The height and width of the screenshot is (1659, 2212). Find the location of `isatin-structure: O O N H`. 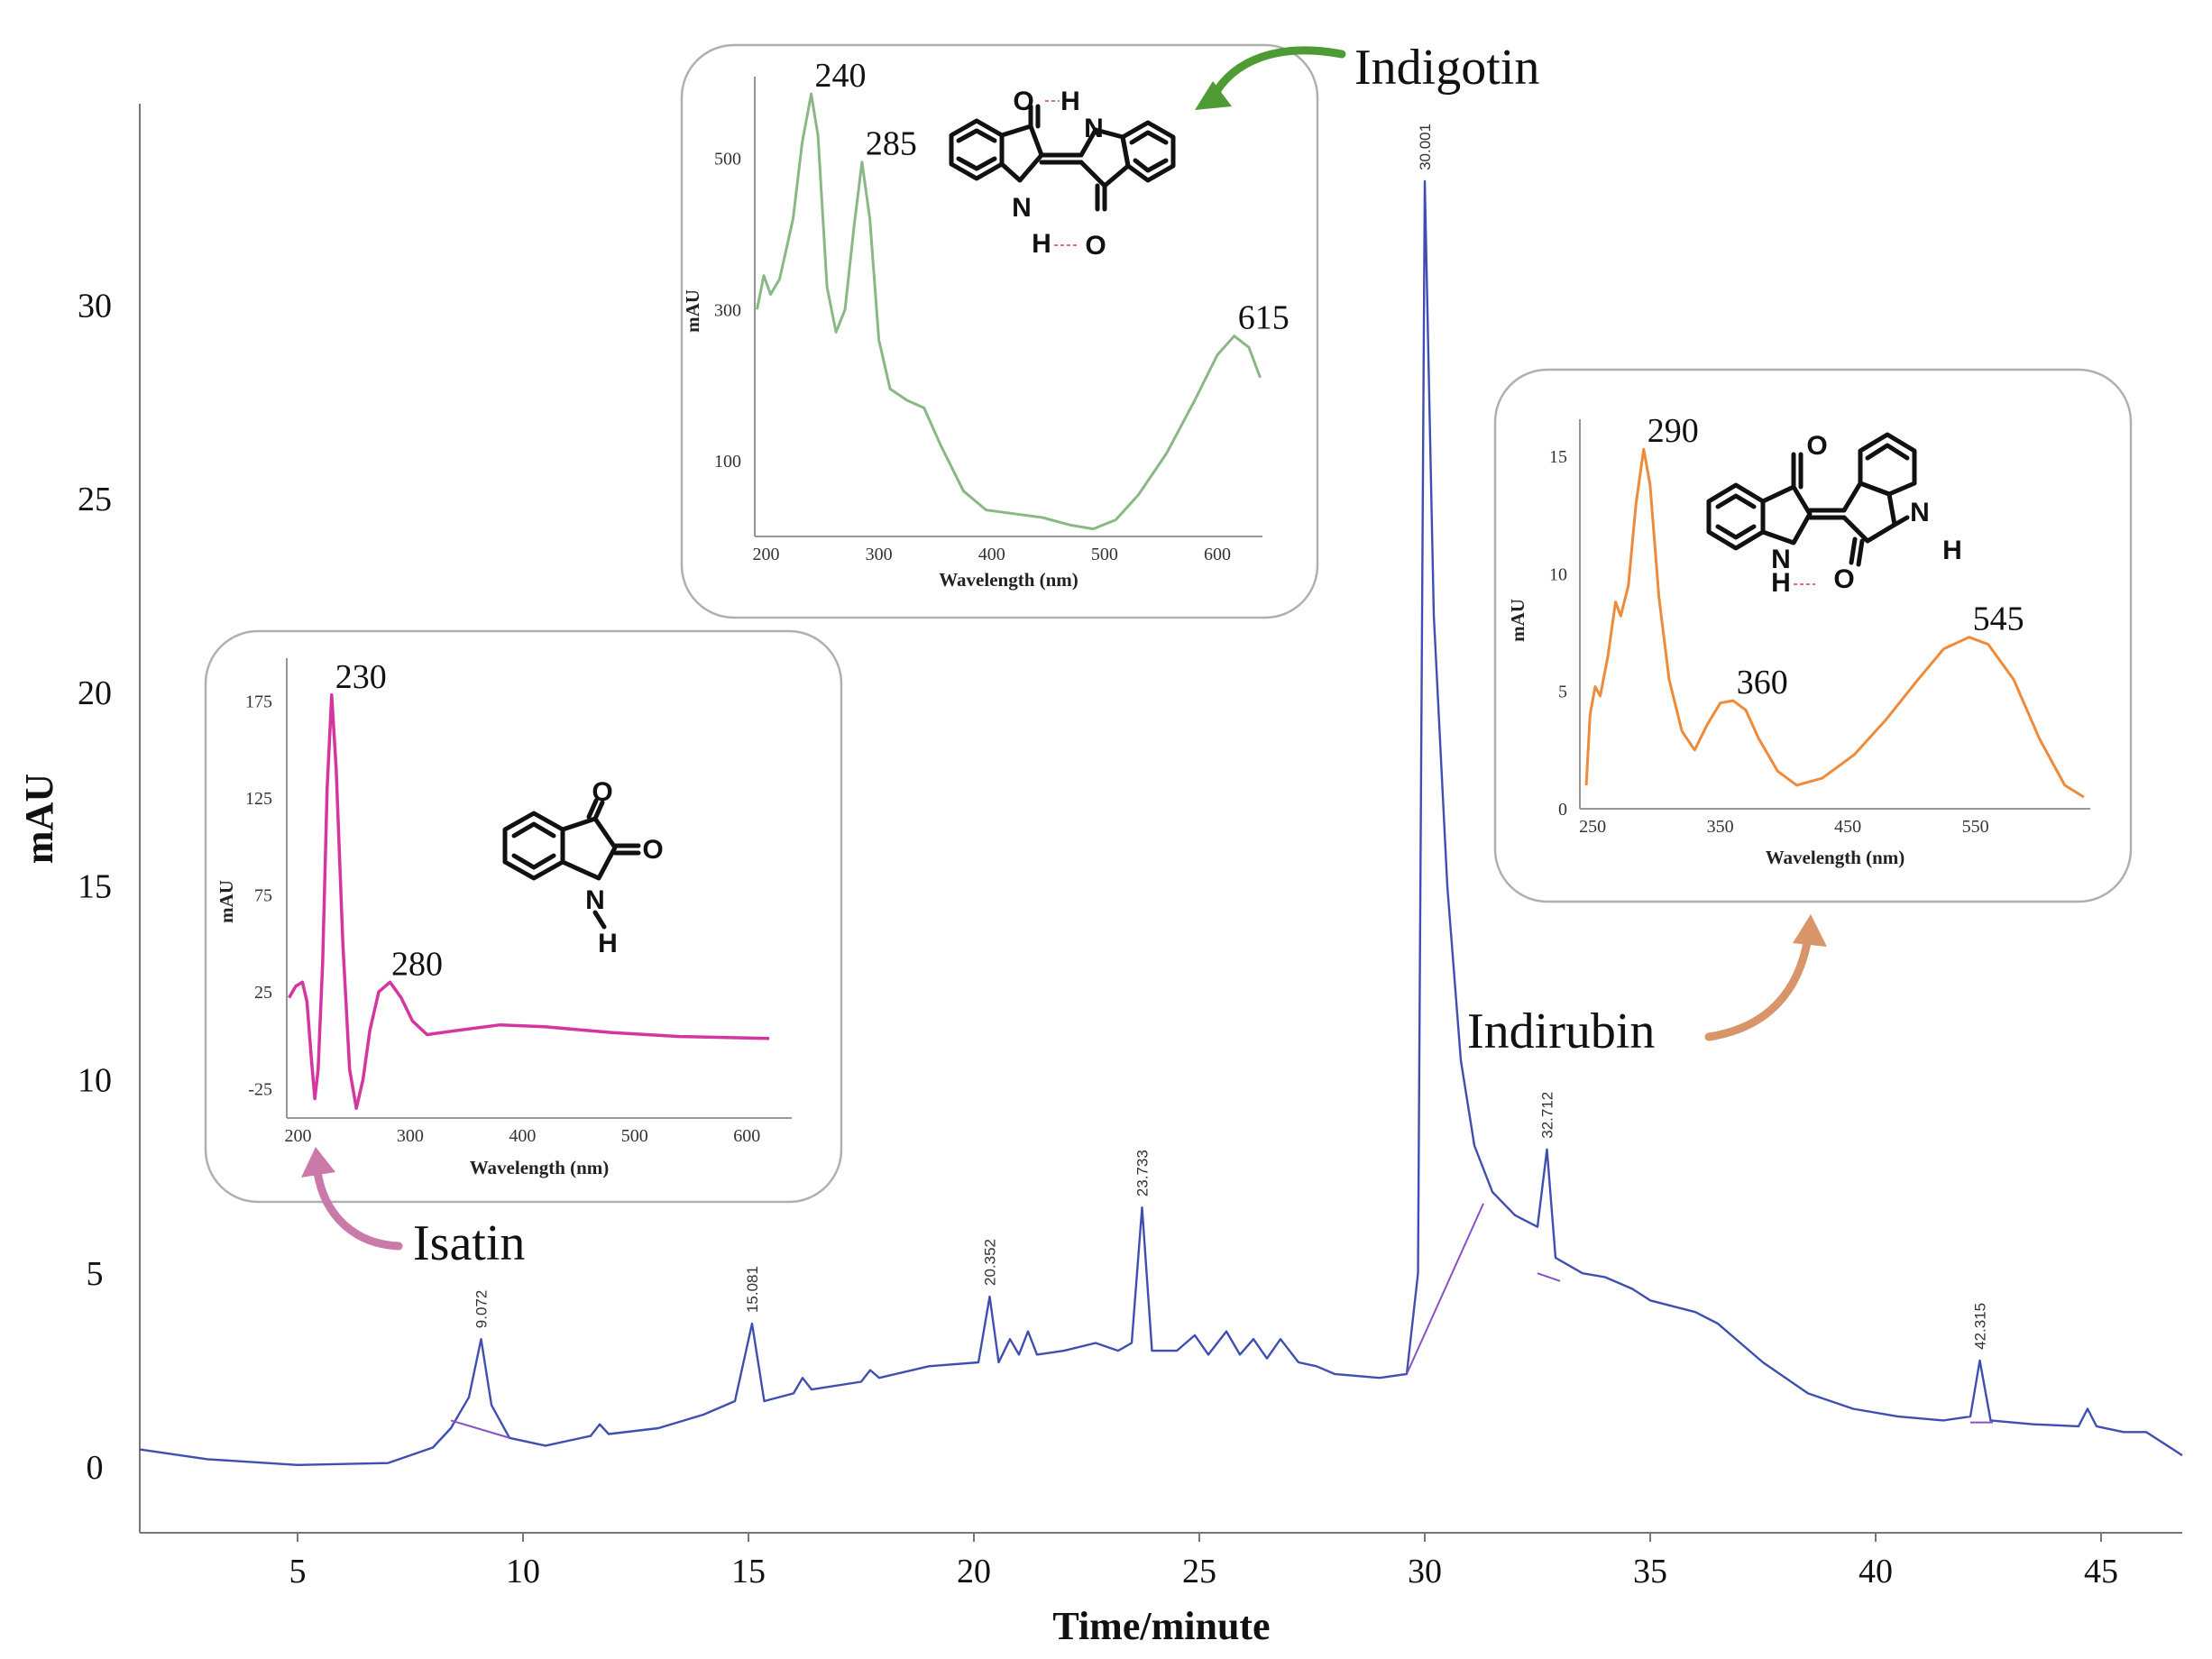

isatin-structure: O O N H is located at coordinates (583, 867).